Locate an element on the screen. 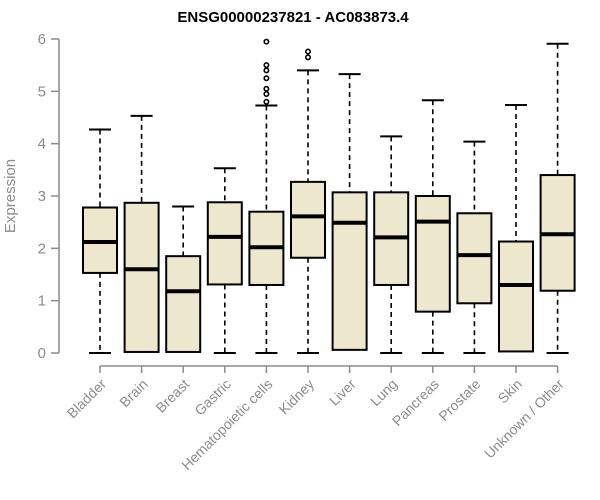 Image resolution: width=600 pixels, height=500 pixels. boxplot-brain is located at coordinates (141, 233).